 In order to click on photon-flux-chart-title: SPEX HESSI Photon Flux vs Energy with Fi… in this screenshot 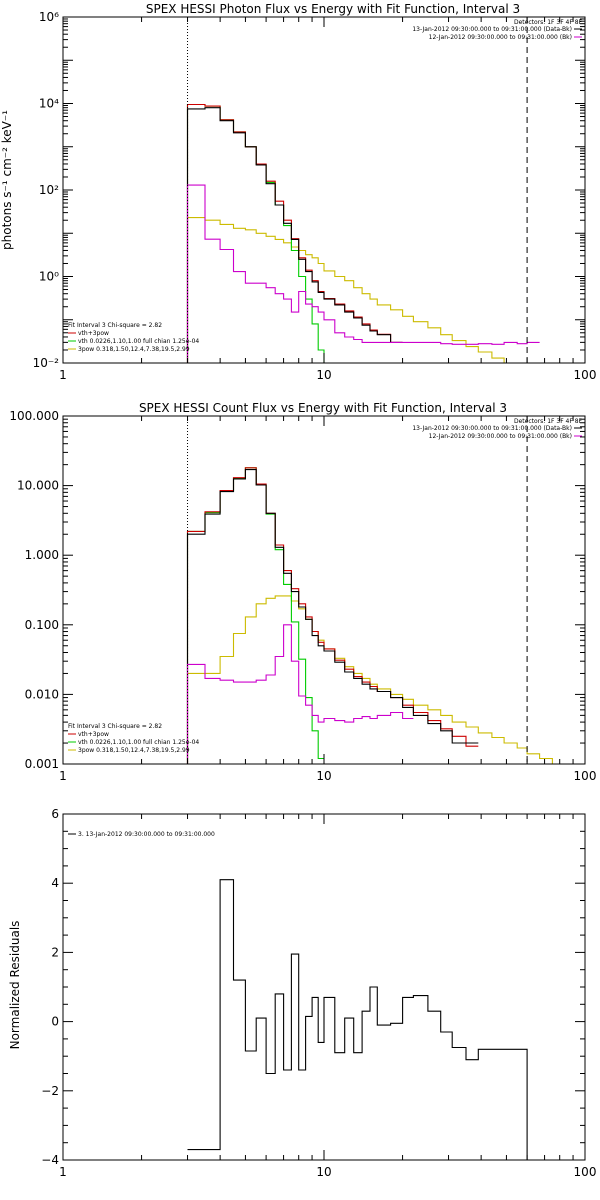, I will do `click(333, 9)`.